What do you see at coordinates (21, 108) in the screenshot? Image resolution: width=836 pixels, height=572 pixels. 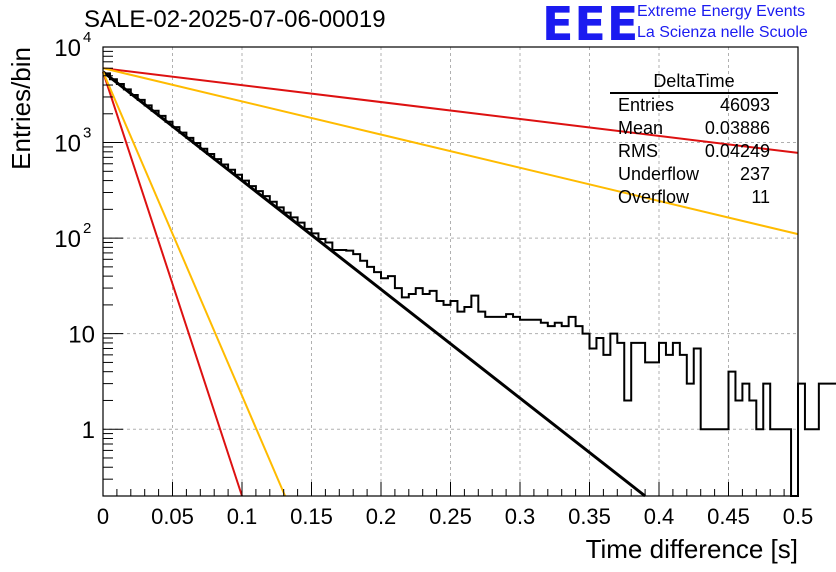 I see `y-axis-label: Entries/bin` at bounding box center [21, 108].